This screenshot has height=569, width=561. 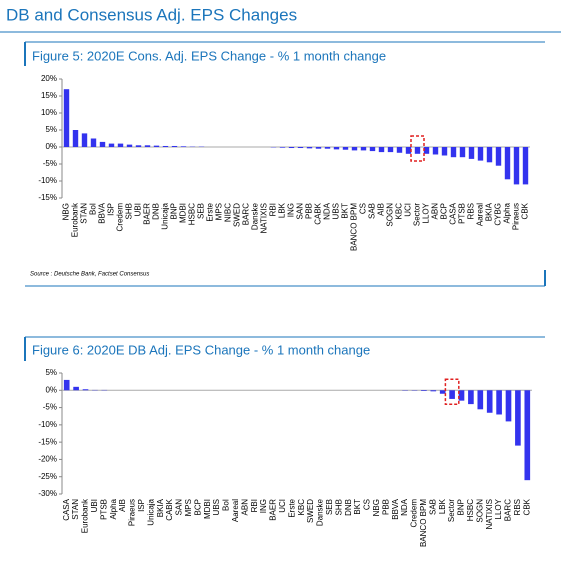 What do you see at coordinates (462, 213) in the screenshot?
I see `x-tick-label: PTSB` at bounding box center [462, 213].